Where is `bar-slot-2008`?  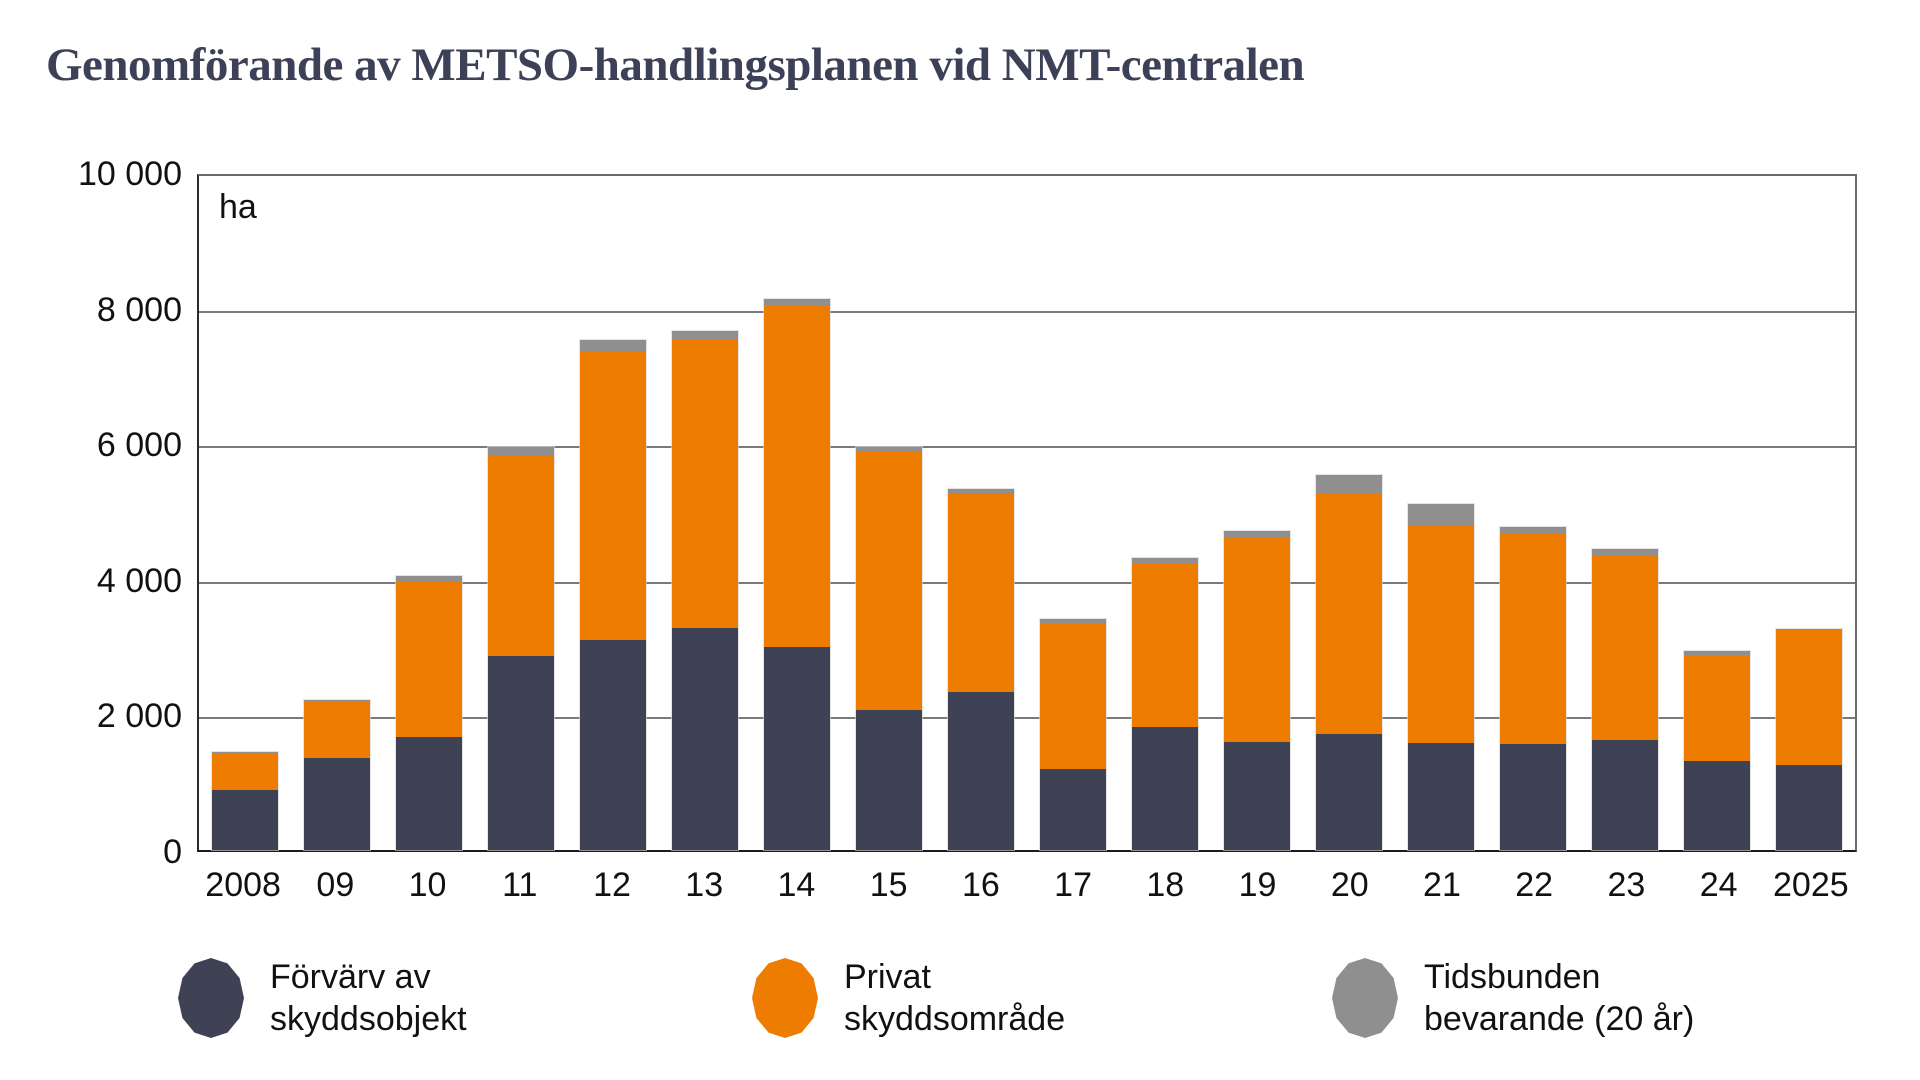 bar-slot-2008 is located at coordinates (245, 513).